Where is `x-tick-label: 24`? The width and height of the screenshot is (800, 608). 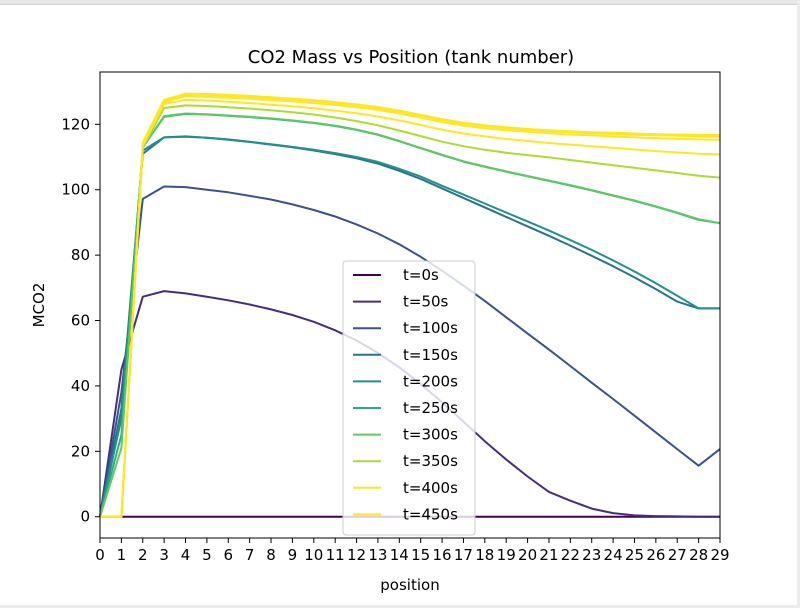 x-tick-label: 24 is located at coordinates (613, 555).